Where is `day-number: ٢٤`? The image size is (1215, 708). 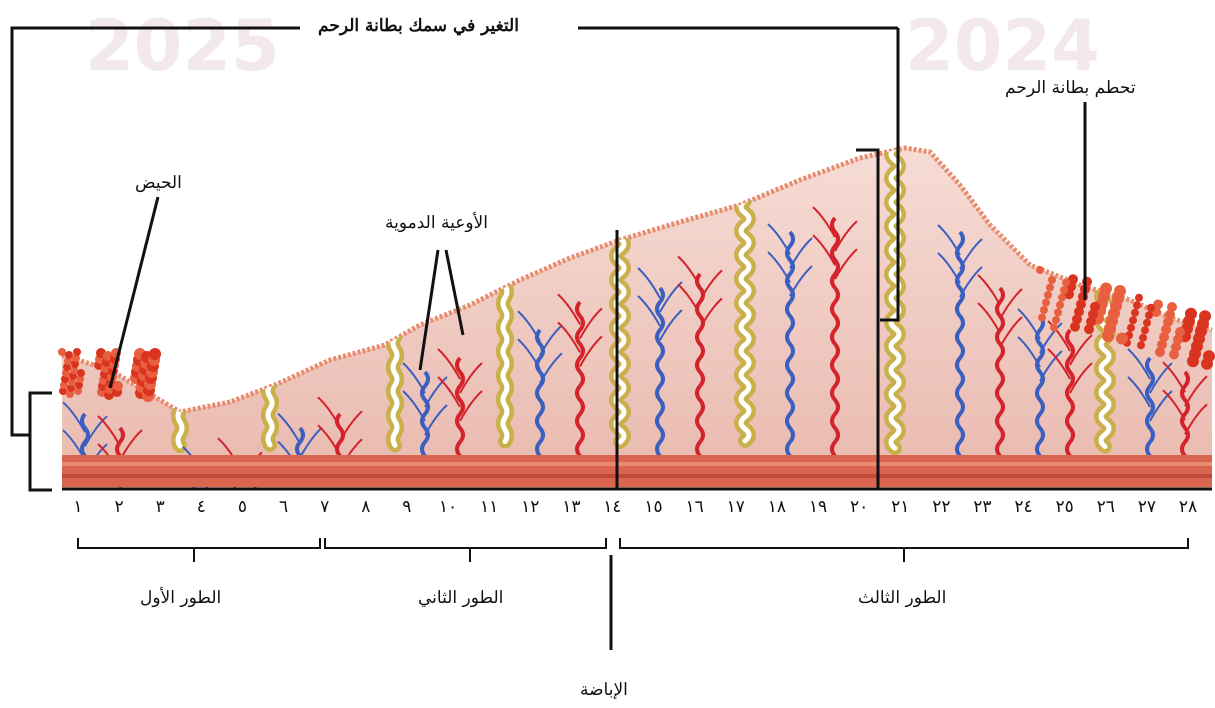
day-number: ٢٤ is located at coordinates (1023, 507).